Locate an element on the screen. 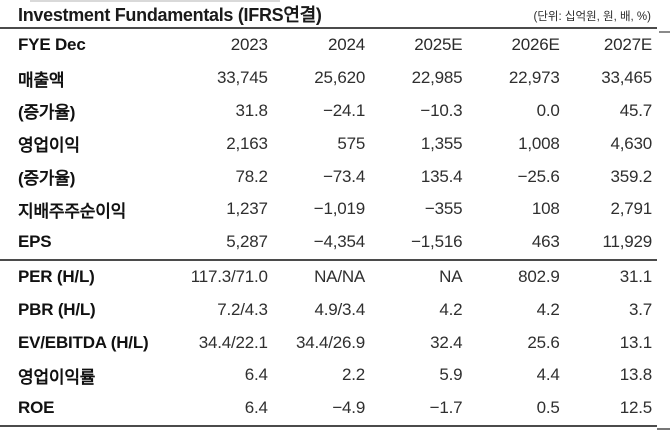  row-label: 영업이익 is located at coordinates (49, 146).